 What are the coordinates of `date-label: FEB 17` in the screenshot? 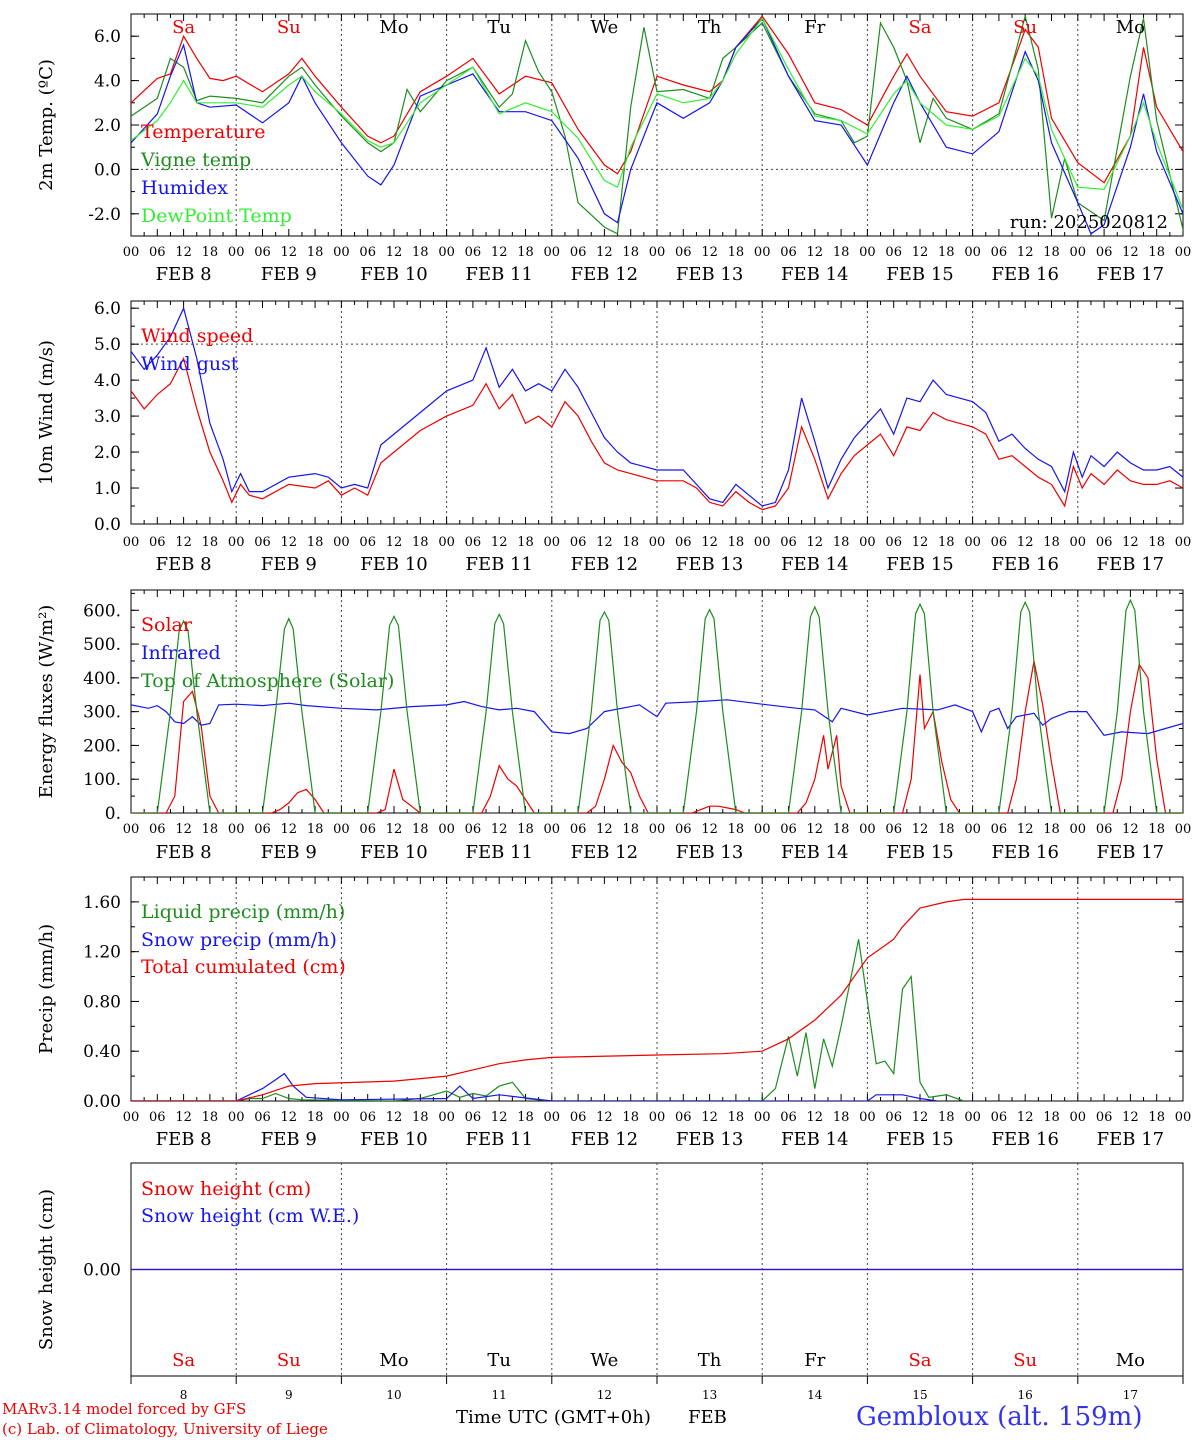 It's located at (1130, 564).